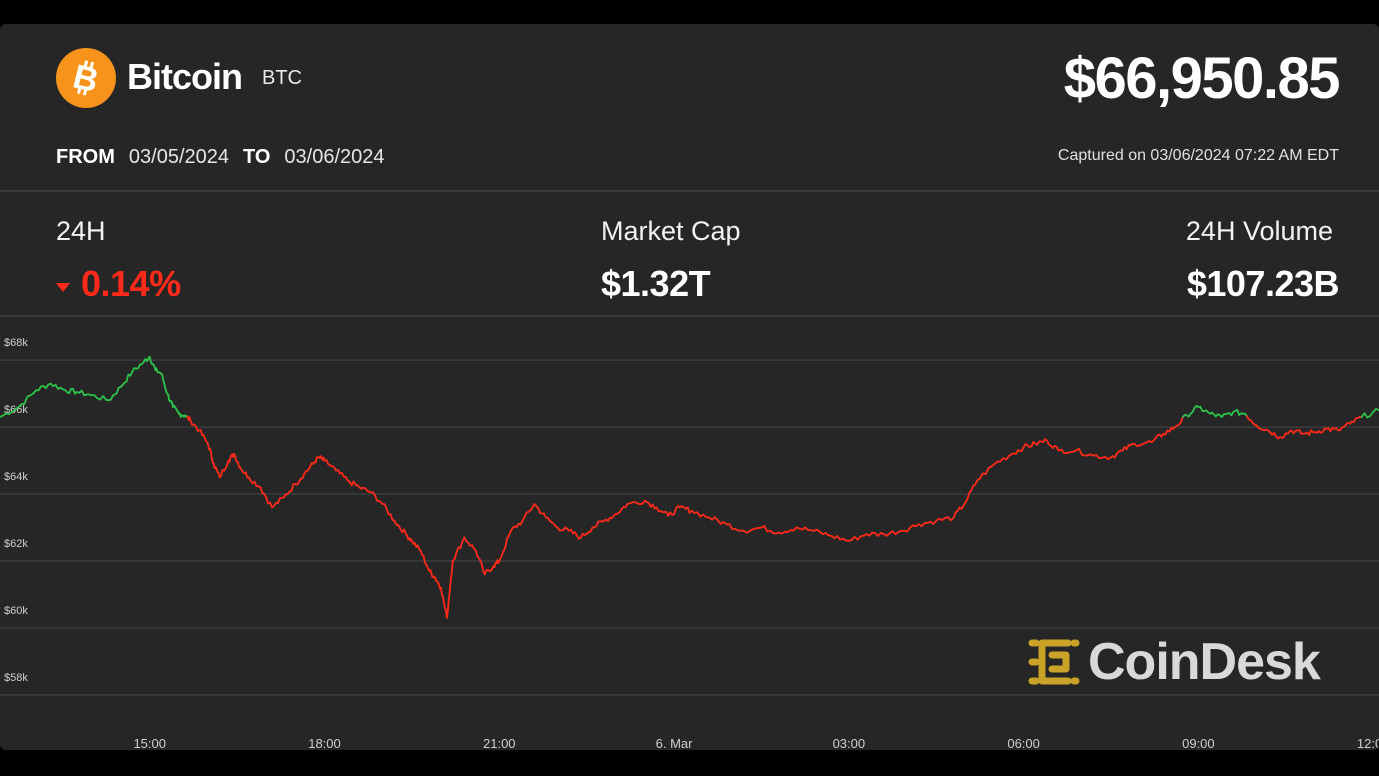  What do you see at coordinates (85, 157) in the screenshot?
I see `from-label: FROM` at bounding box center [85, 157].